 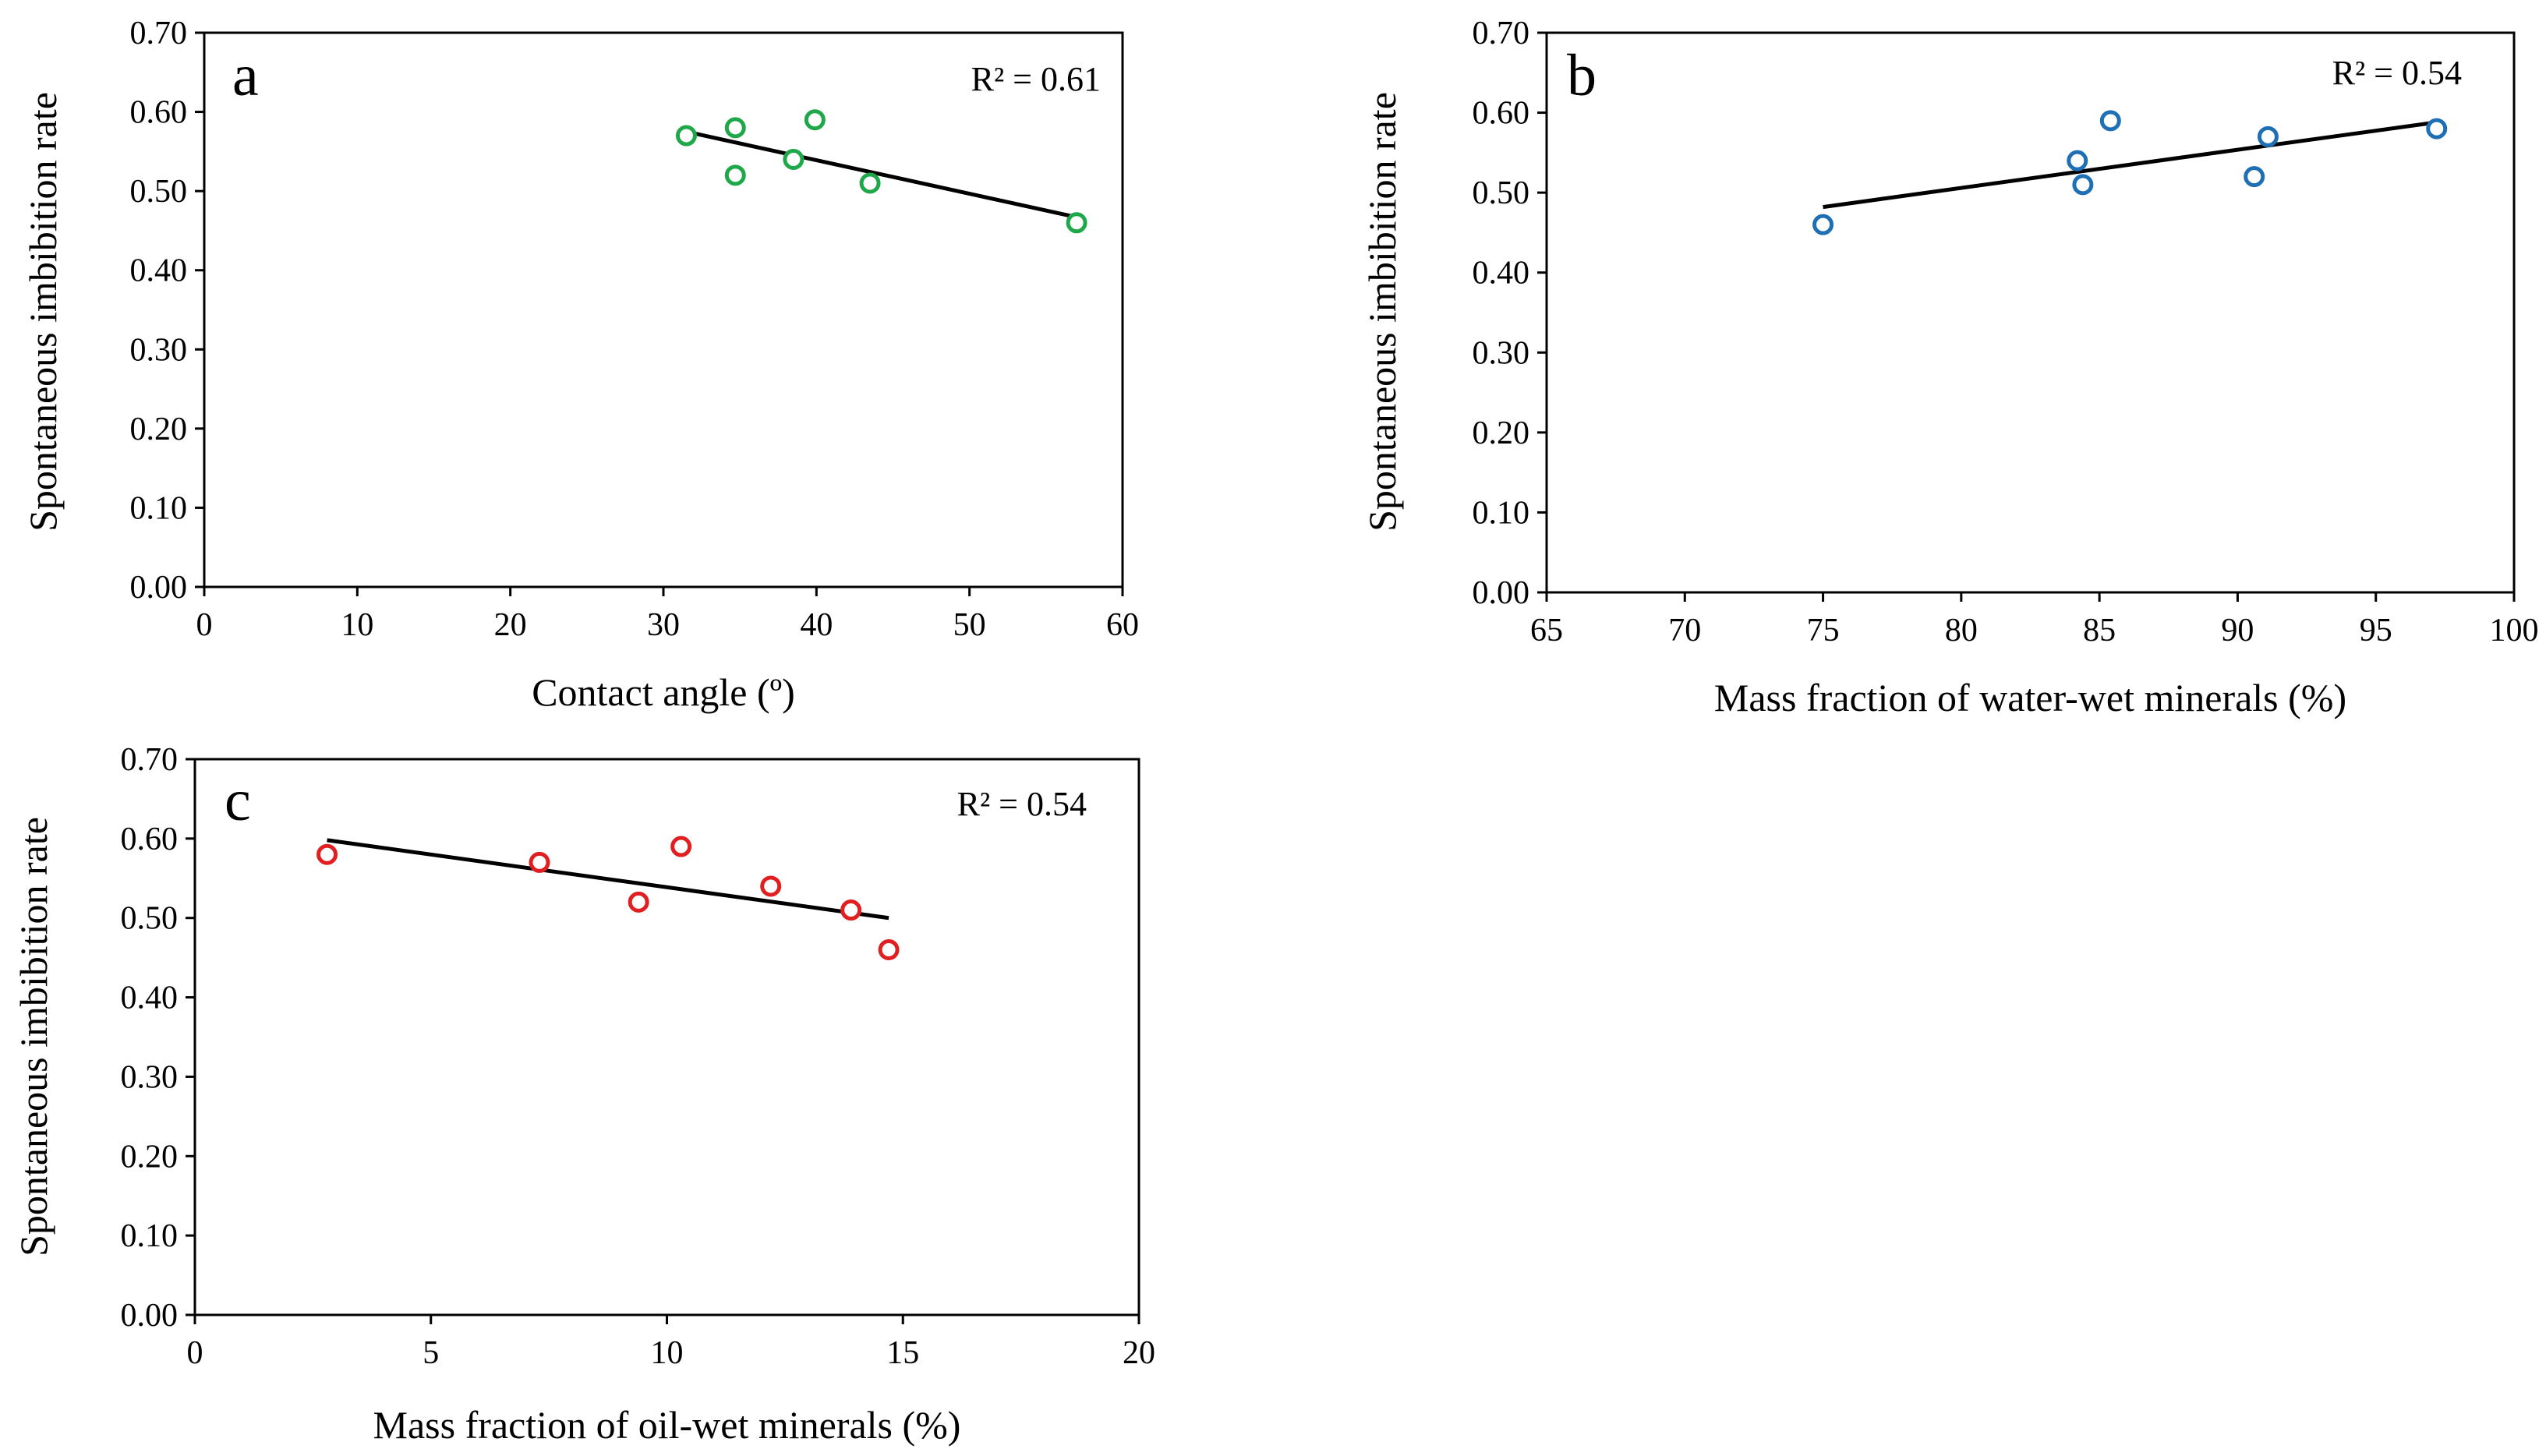 What do you see at coordinates (150, 998) in the screenshot?
I see `y-tick-label-c: 0.40` at bounding box center [150, 998].